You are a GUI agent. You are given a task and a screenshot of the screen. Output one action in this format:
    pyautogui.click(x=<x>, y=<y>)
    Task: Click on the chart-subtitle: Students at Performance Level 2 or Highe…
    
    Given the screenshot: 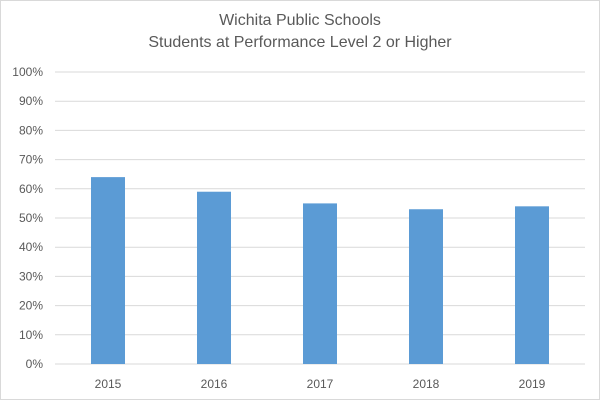 What is the action you would take?
    pyautogui.click(x=300, y=42)
    